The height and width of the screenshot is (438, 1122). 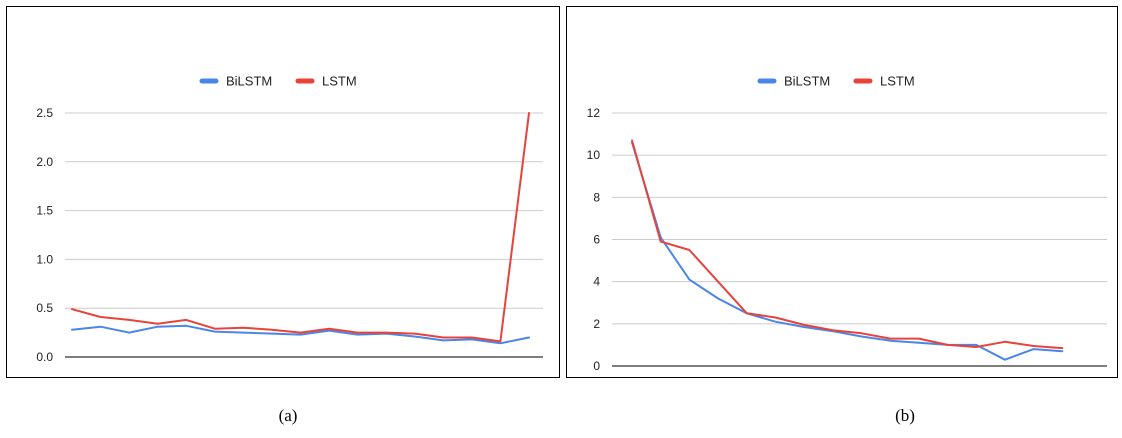 I want to click on chart-a-y-tick-label: 1.5, so click(x=44, y=211).